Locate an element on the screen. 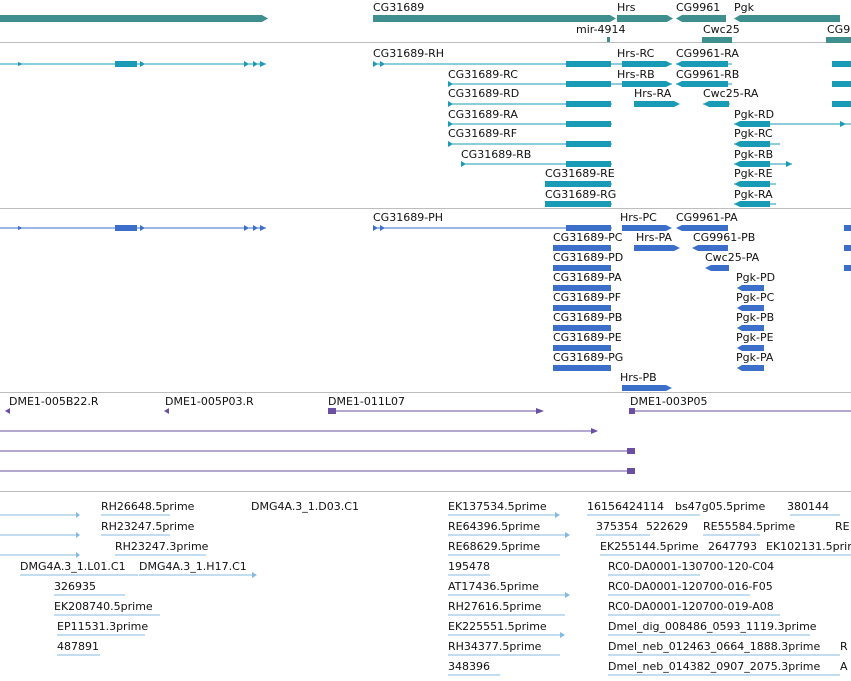 The height and width of the screenshot is (681, 851). transcript-pgk-rc is located at coordinates (757, 144).